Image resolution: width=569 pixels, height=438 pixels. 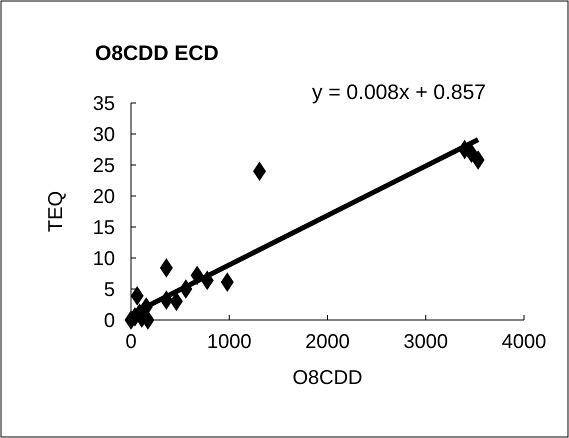 I want to click on chart-title: O8CDD ECD, so click(x=157, y=53).